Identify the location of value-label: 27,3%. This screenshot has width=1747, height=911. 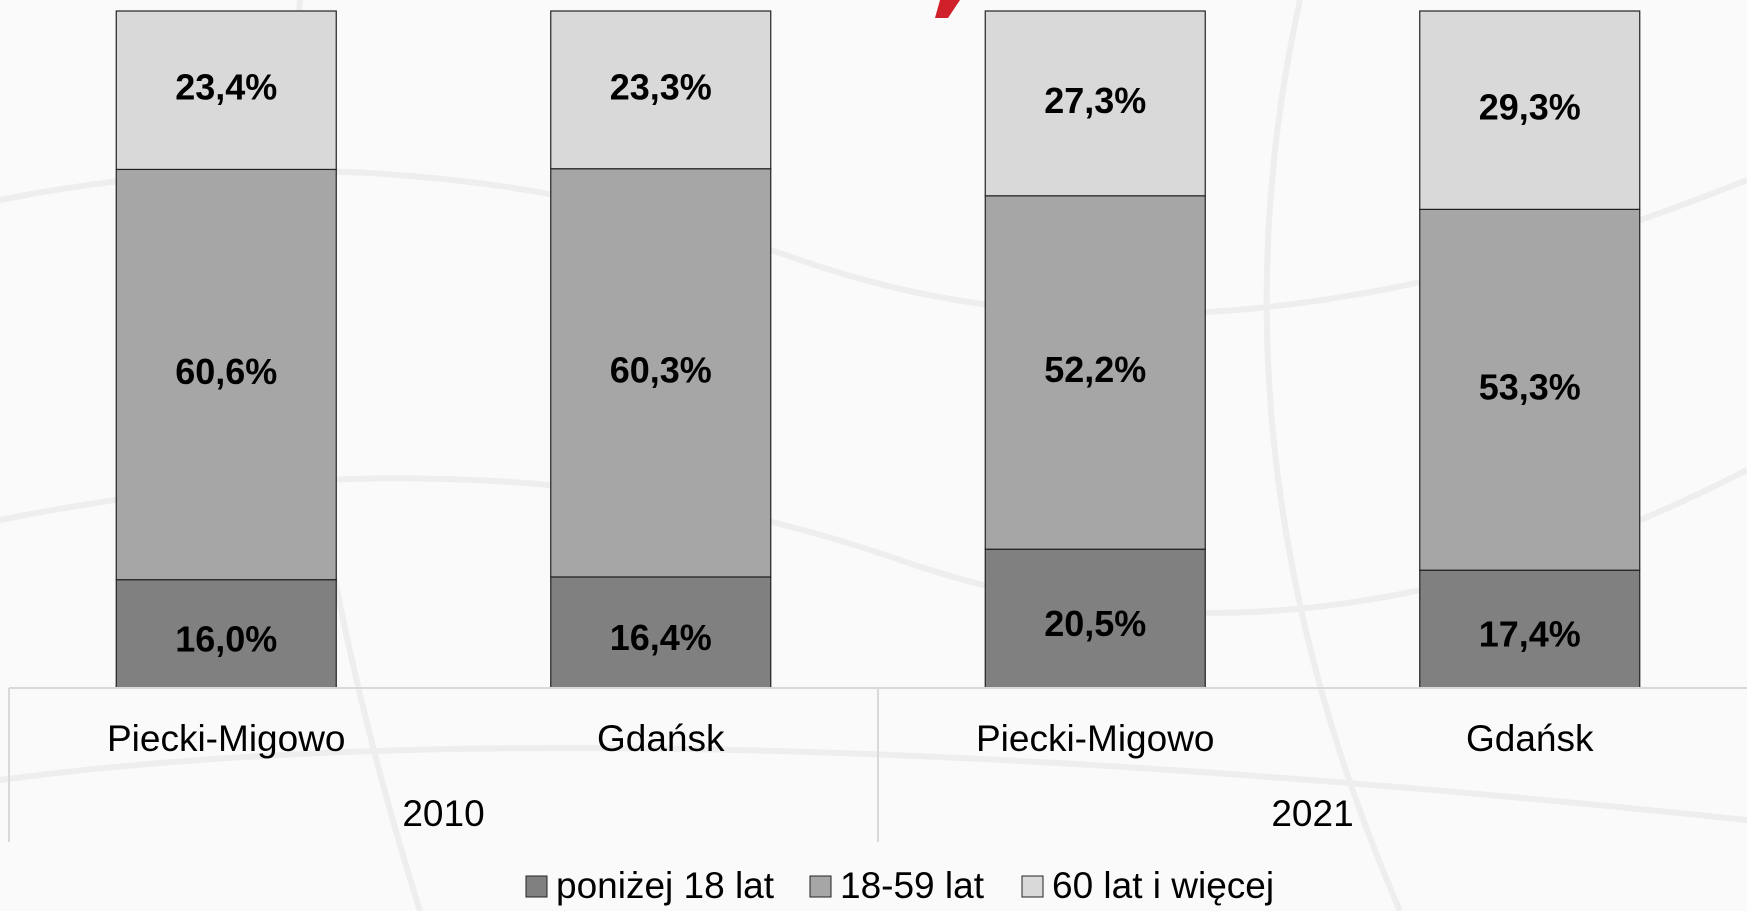
(1095, 100).